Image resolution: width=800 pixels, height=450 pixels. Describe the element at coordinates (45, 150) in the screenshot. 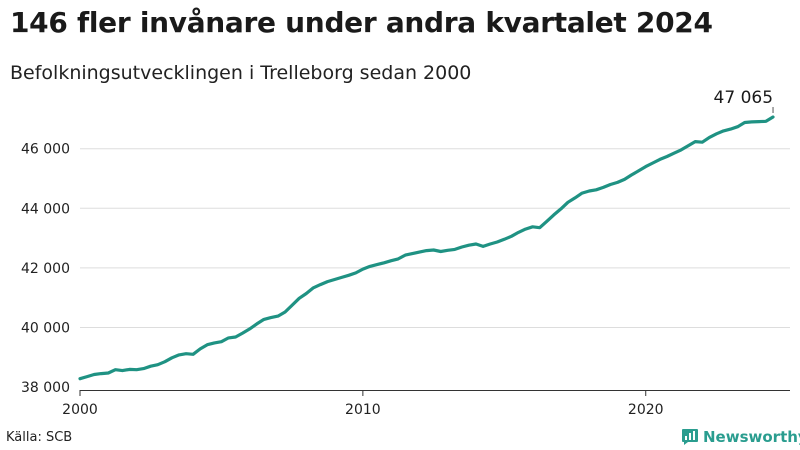

I see `y-tick-label: 46 000` at that location.